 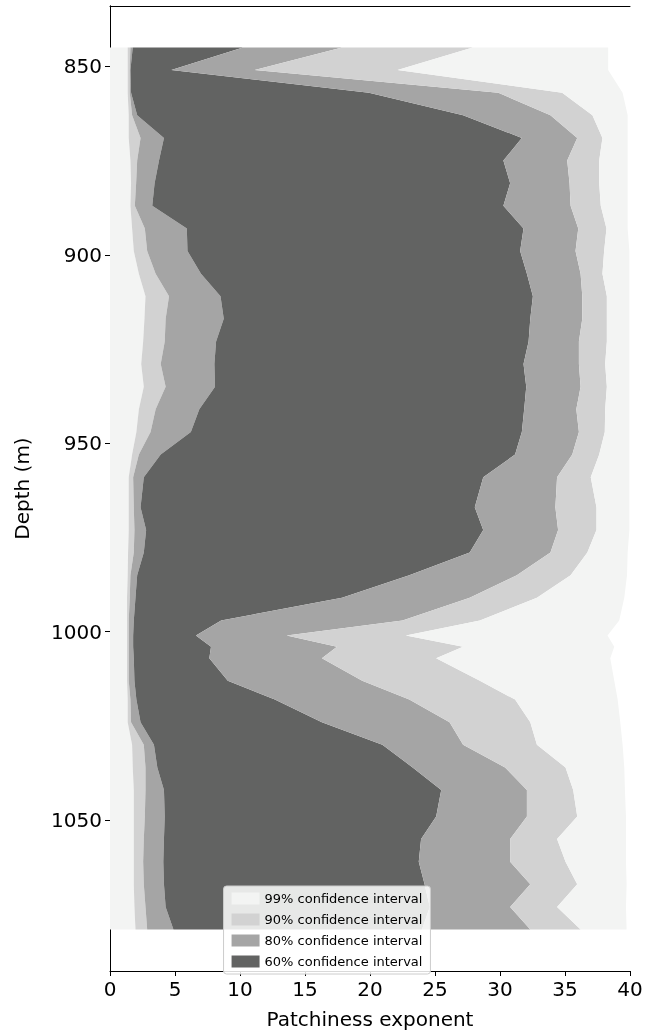 What do you see at coordinates (370, 989) in the screenshot?
I see `x-tick-label: 20` at bounding box center [370, 989].